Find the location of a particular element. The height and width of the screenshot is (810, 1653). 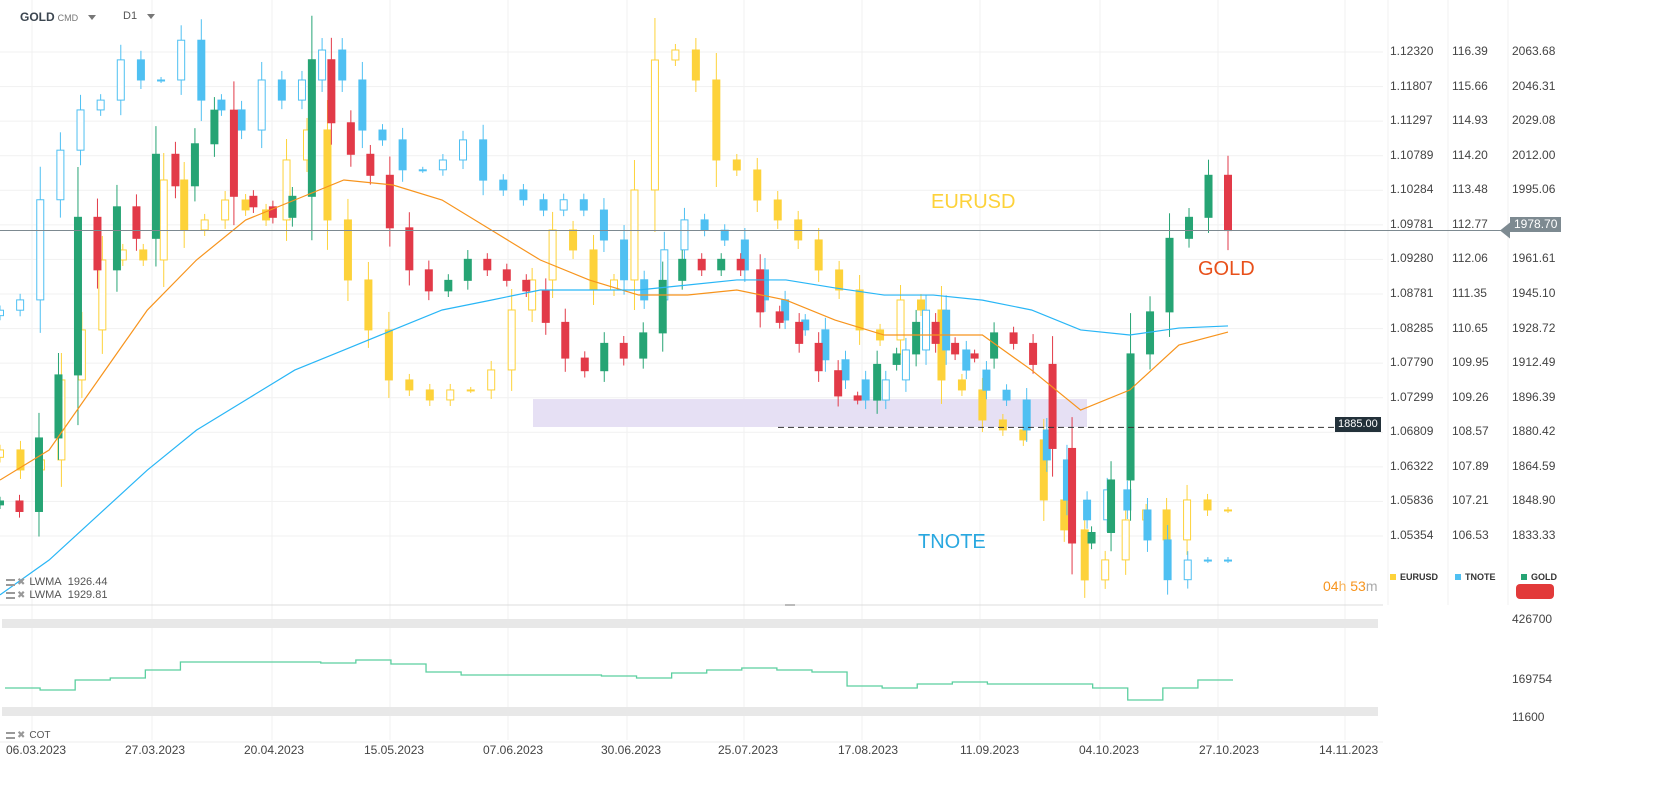

legend-eurusd: EURUSD is located at coordinates (1414, 577).